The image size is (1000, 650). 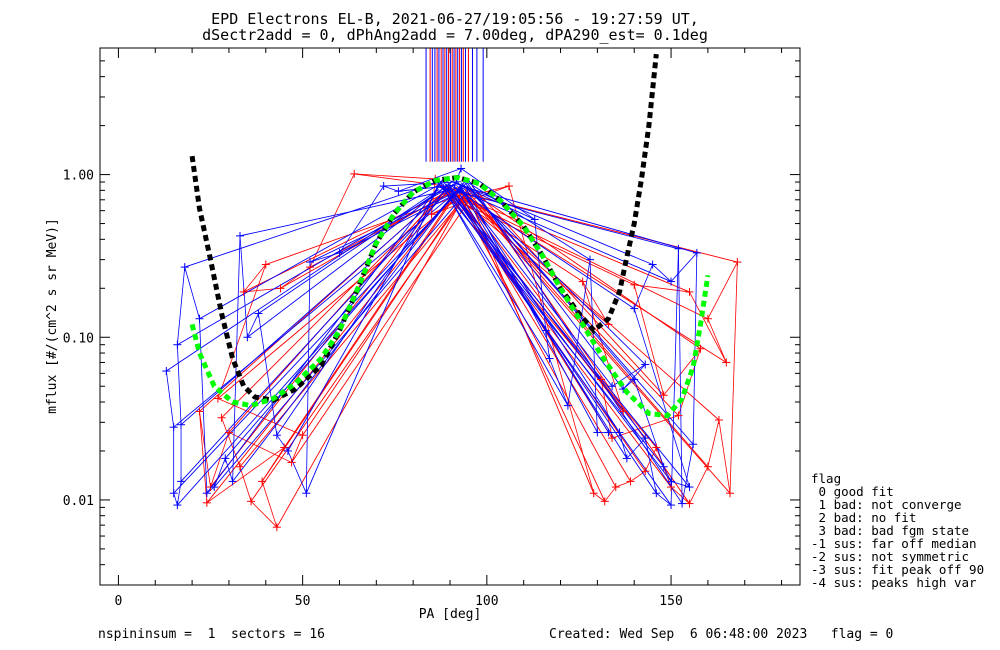 What do you see at coordinates (894, 582) in the screenshot?
I see `legend-item: -4 sus: peaks high var` at bounding box center [894, 582].